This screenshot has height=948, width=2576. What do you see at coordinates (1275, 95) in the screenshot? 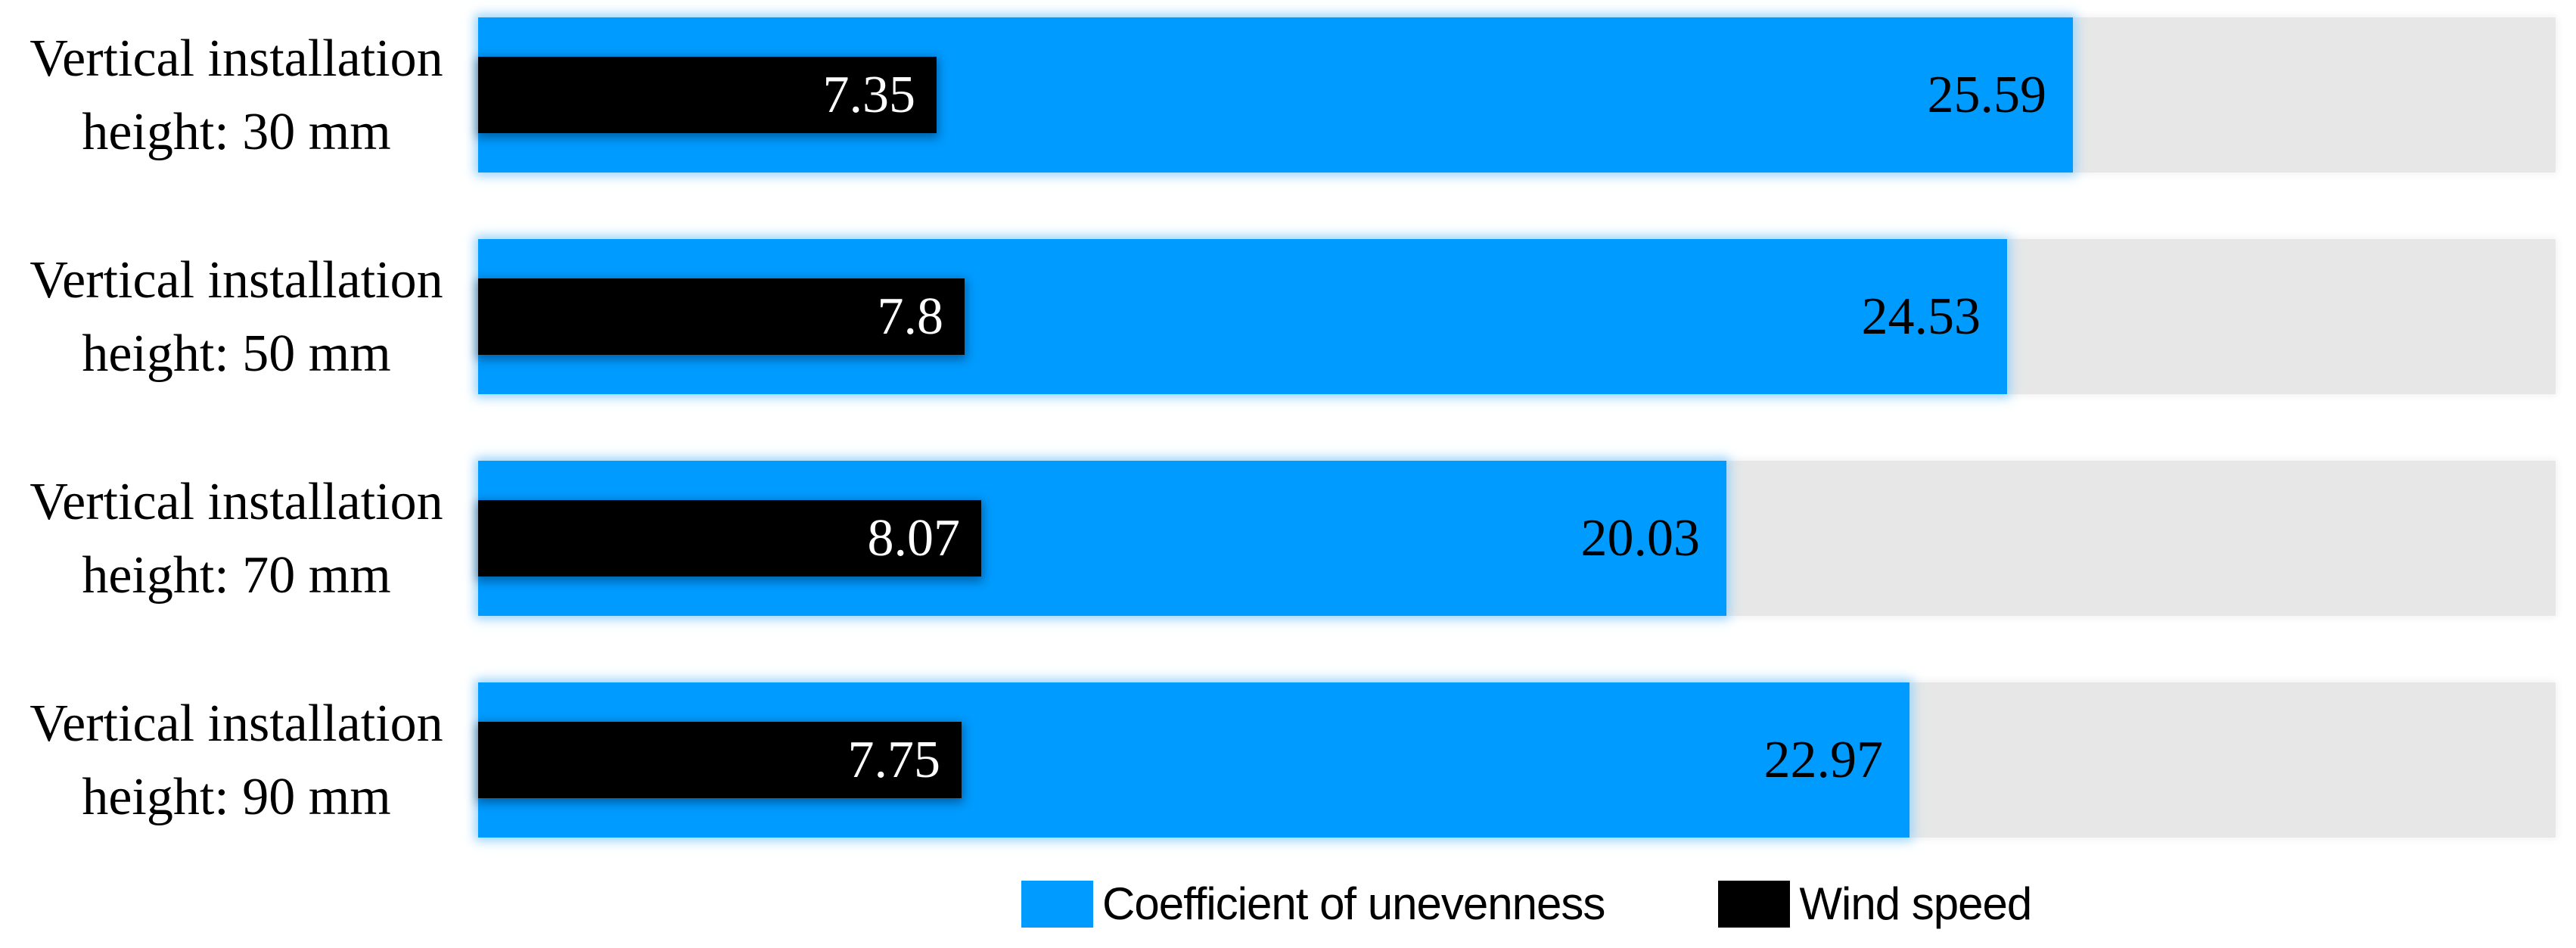
I see `coefficient-bar: 25.59` at bounding box center [1275, 95].